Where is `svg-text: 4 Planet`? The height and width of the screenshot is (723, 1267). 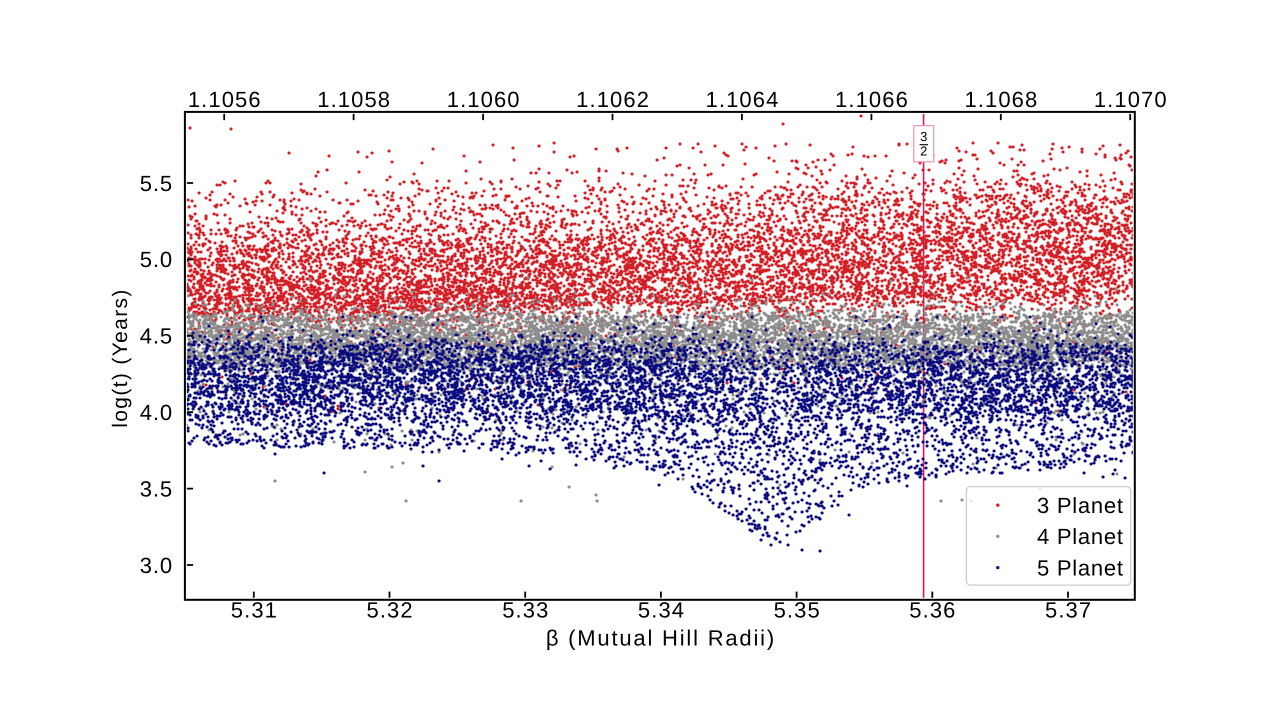
svg-text: 4 Planet is located at coordinates (1080, 536).